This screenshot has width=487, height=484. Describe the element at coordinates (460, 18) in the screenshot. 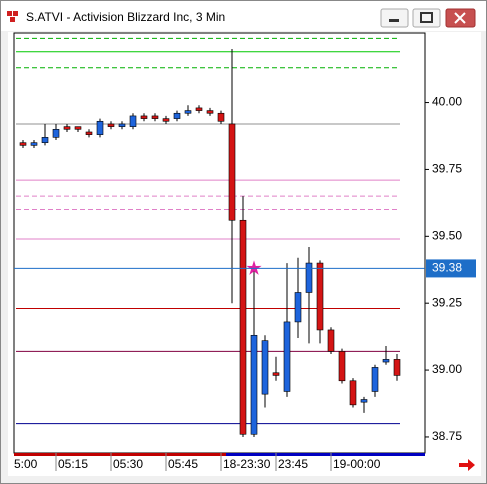

I see `close-button` at that location.